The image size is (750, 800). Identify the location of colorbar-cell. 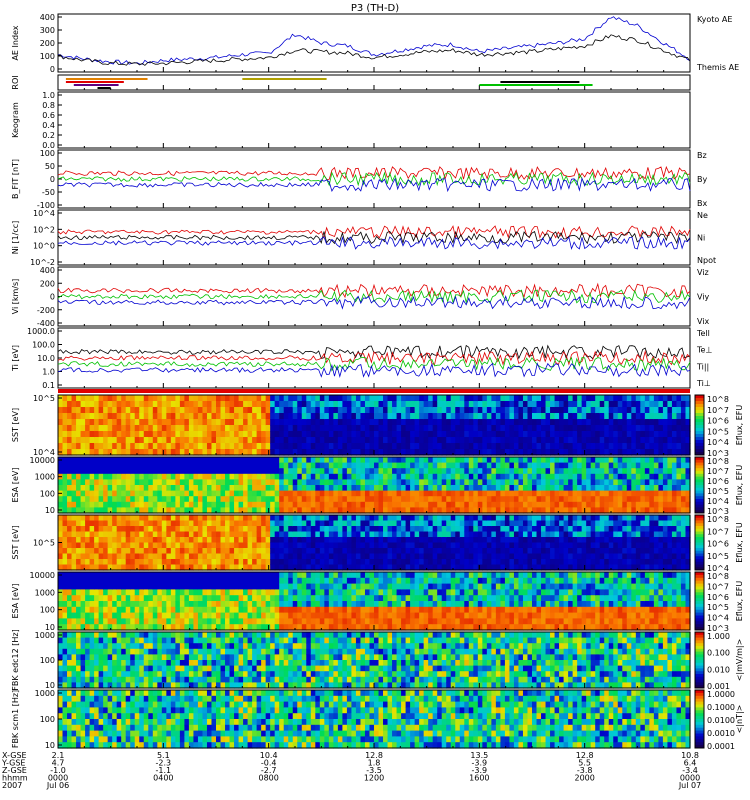
(699, 501).